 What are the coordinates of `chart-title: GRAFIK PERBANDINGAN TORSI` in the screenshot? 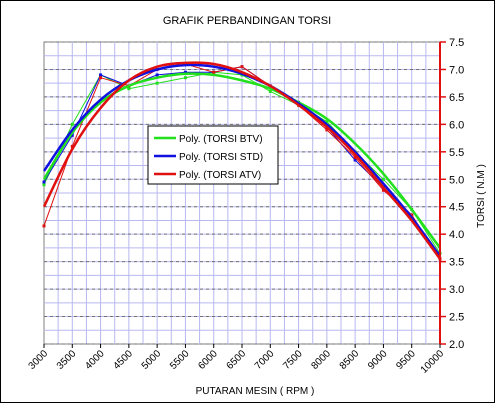 It's located at (247, 21).